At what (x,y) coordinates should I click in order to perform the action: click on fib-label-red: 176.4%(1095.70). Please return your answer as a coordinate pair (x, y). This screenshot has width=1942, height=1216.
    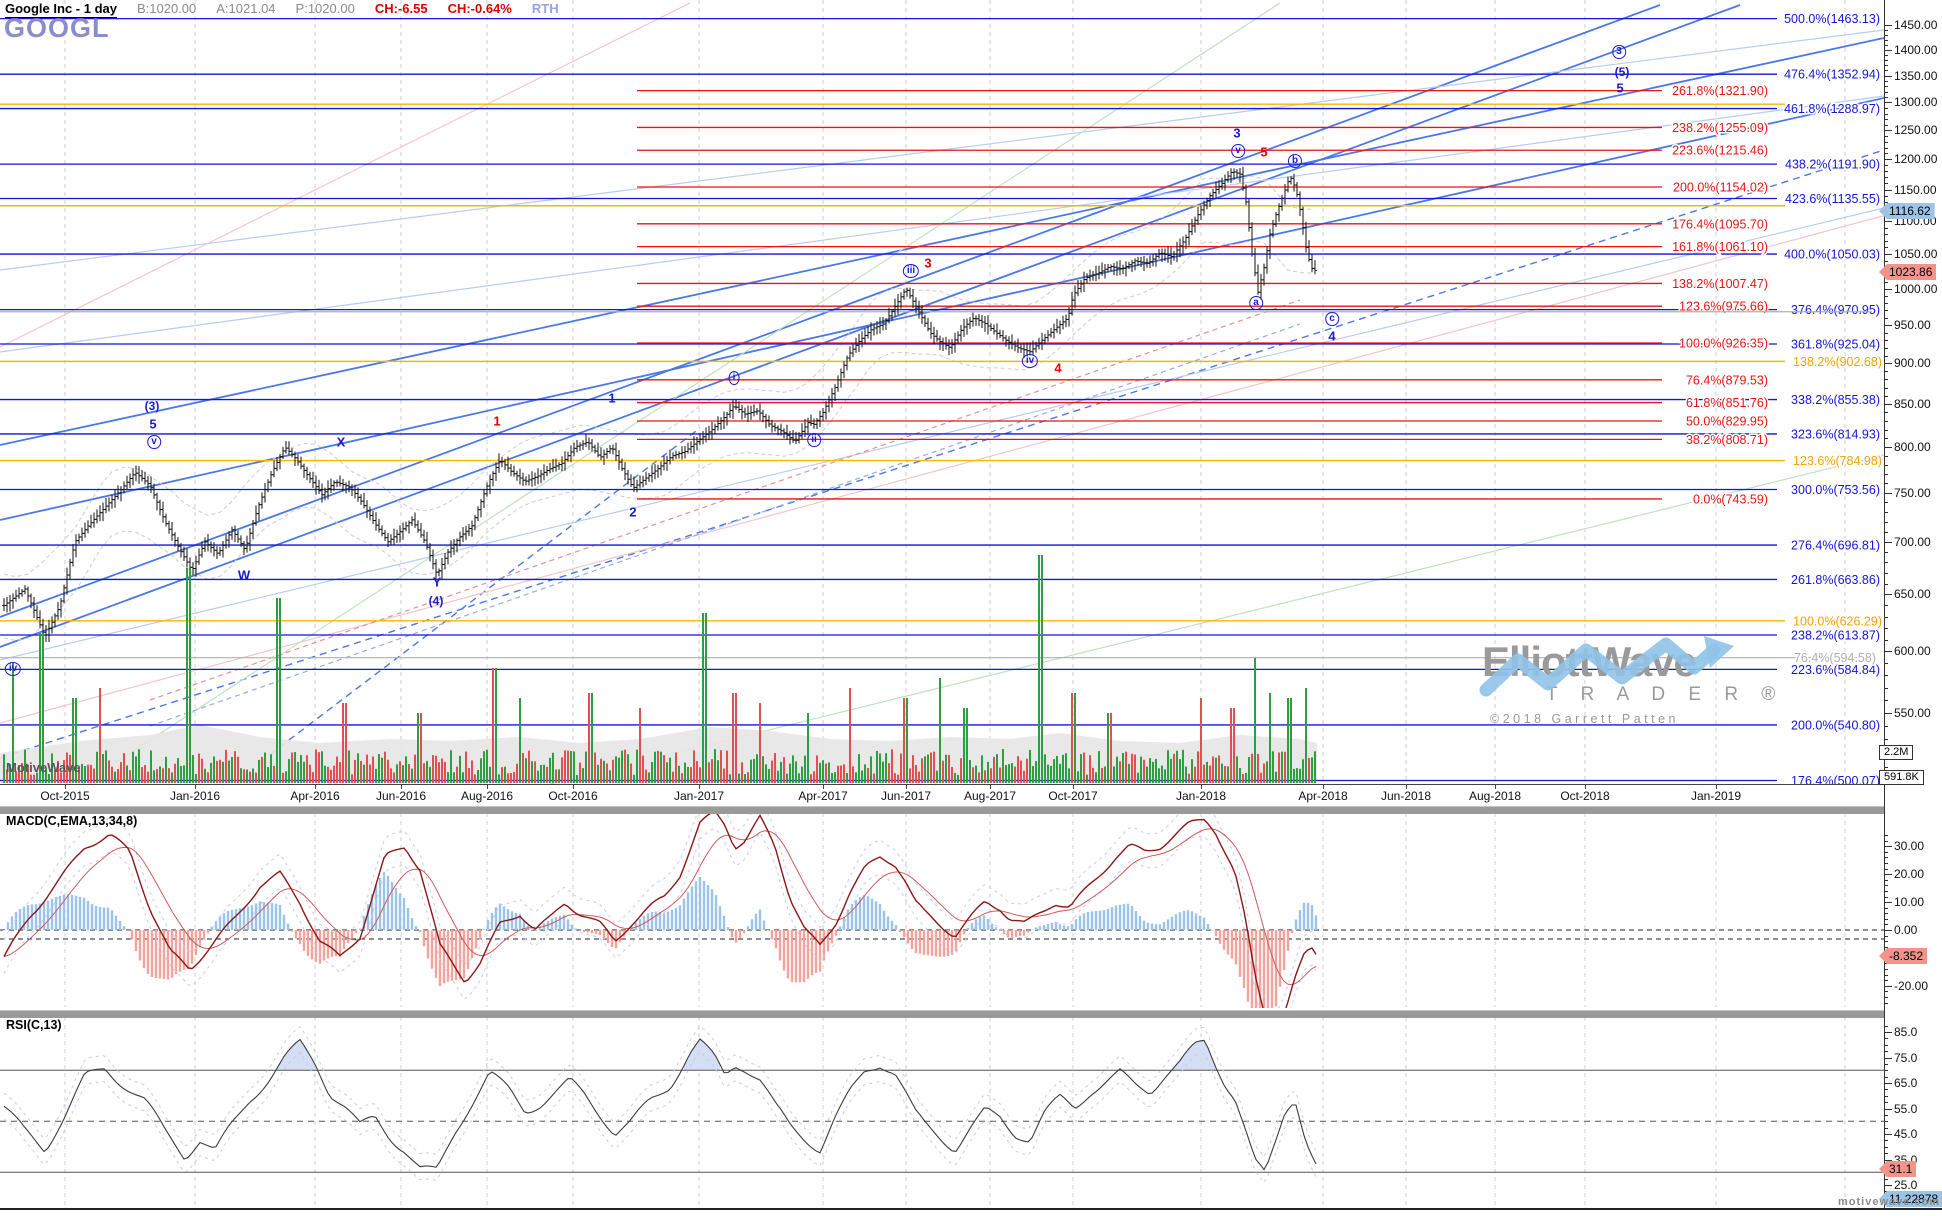
    Looking at the image, I should click on (1720, 224).